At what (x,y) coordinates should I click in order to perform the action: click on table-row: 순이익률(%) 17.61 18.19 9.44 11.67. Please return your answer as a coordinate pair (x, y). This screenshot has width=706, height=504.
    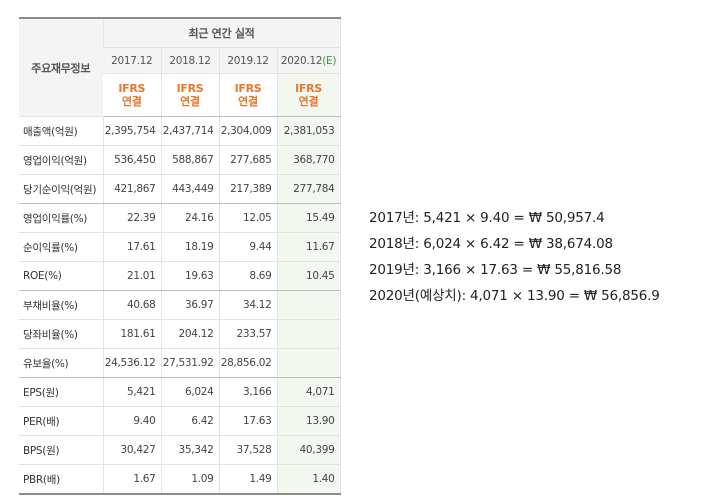
    Looking at the image, I should click on (180, 247).